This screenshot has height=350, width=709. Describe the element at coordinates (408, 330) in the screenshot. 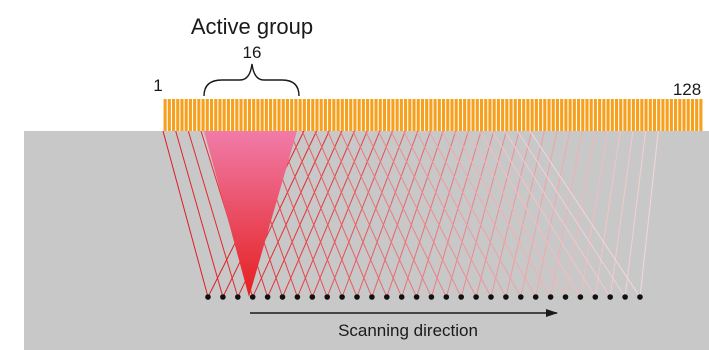

I see `scan-direction-label: Scanning direction` at that location.